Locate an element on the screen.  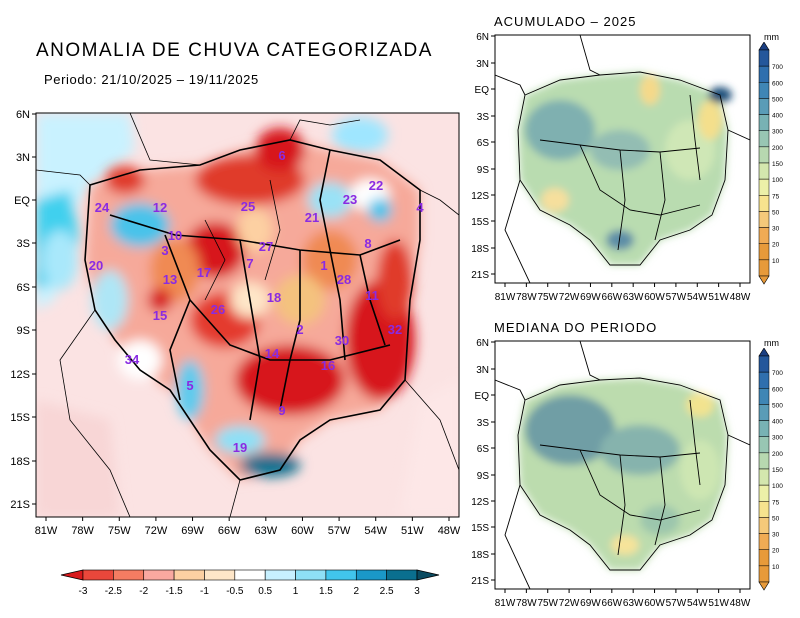
region-label: 34 is located at coordinates (132, 359).